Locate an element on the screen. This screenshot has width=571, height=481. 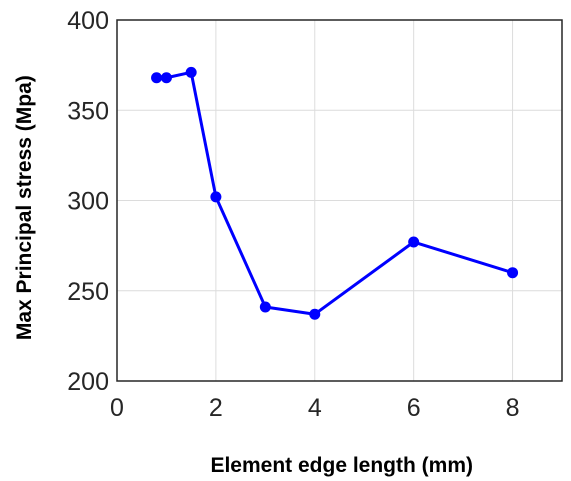
y-axis-title: Max Principal stress (Mpa) is located at coordinates (24, 207).